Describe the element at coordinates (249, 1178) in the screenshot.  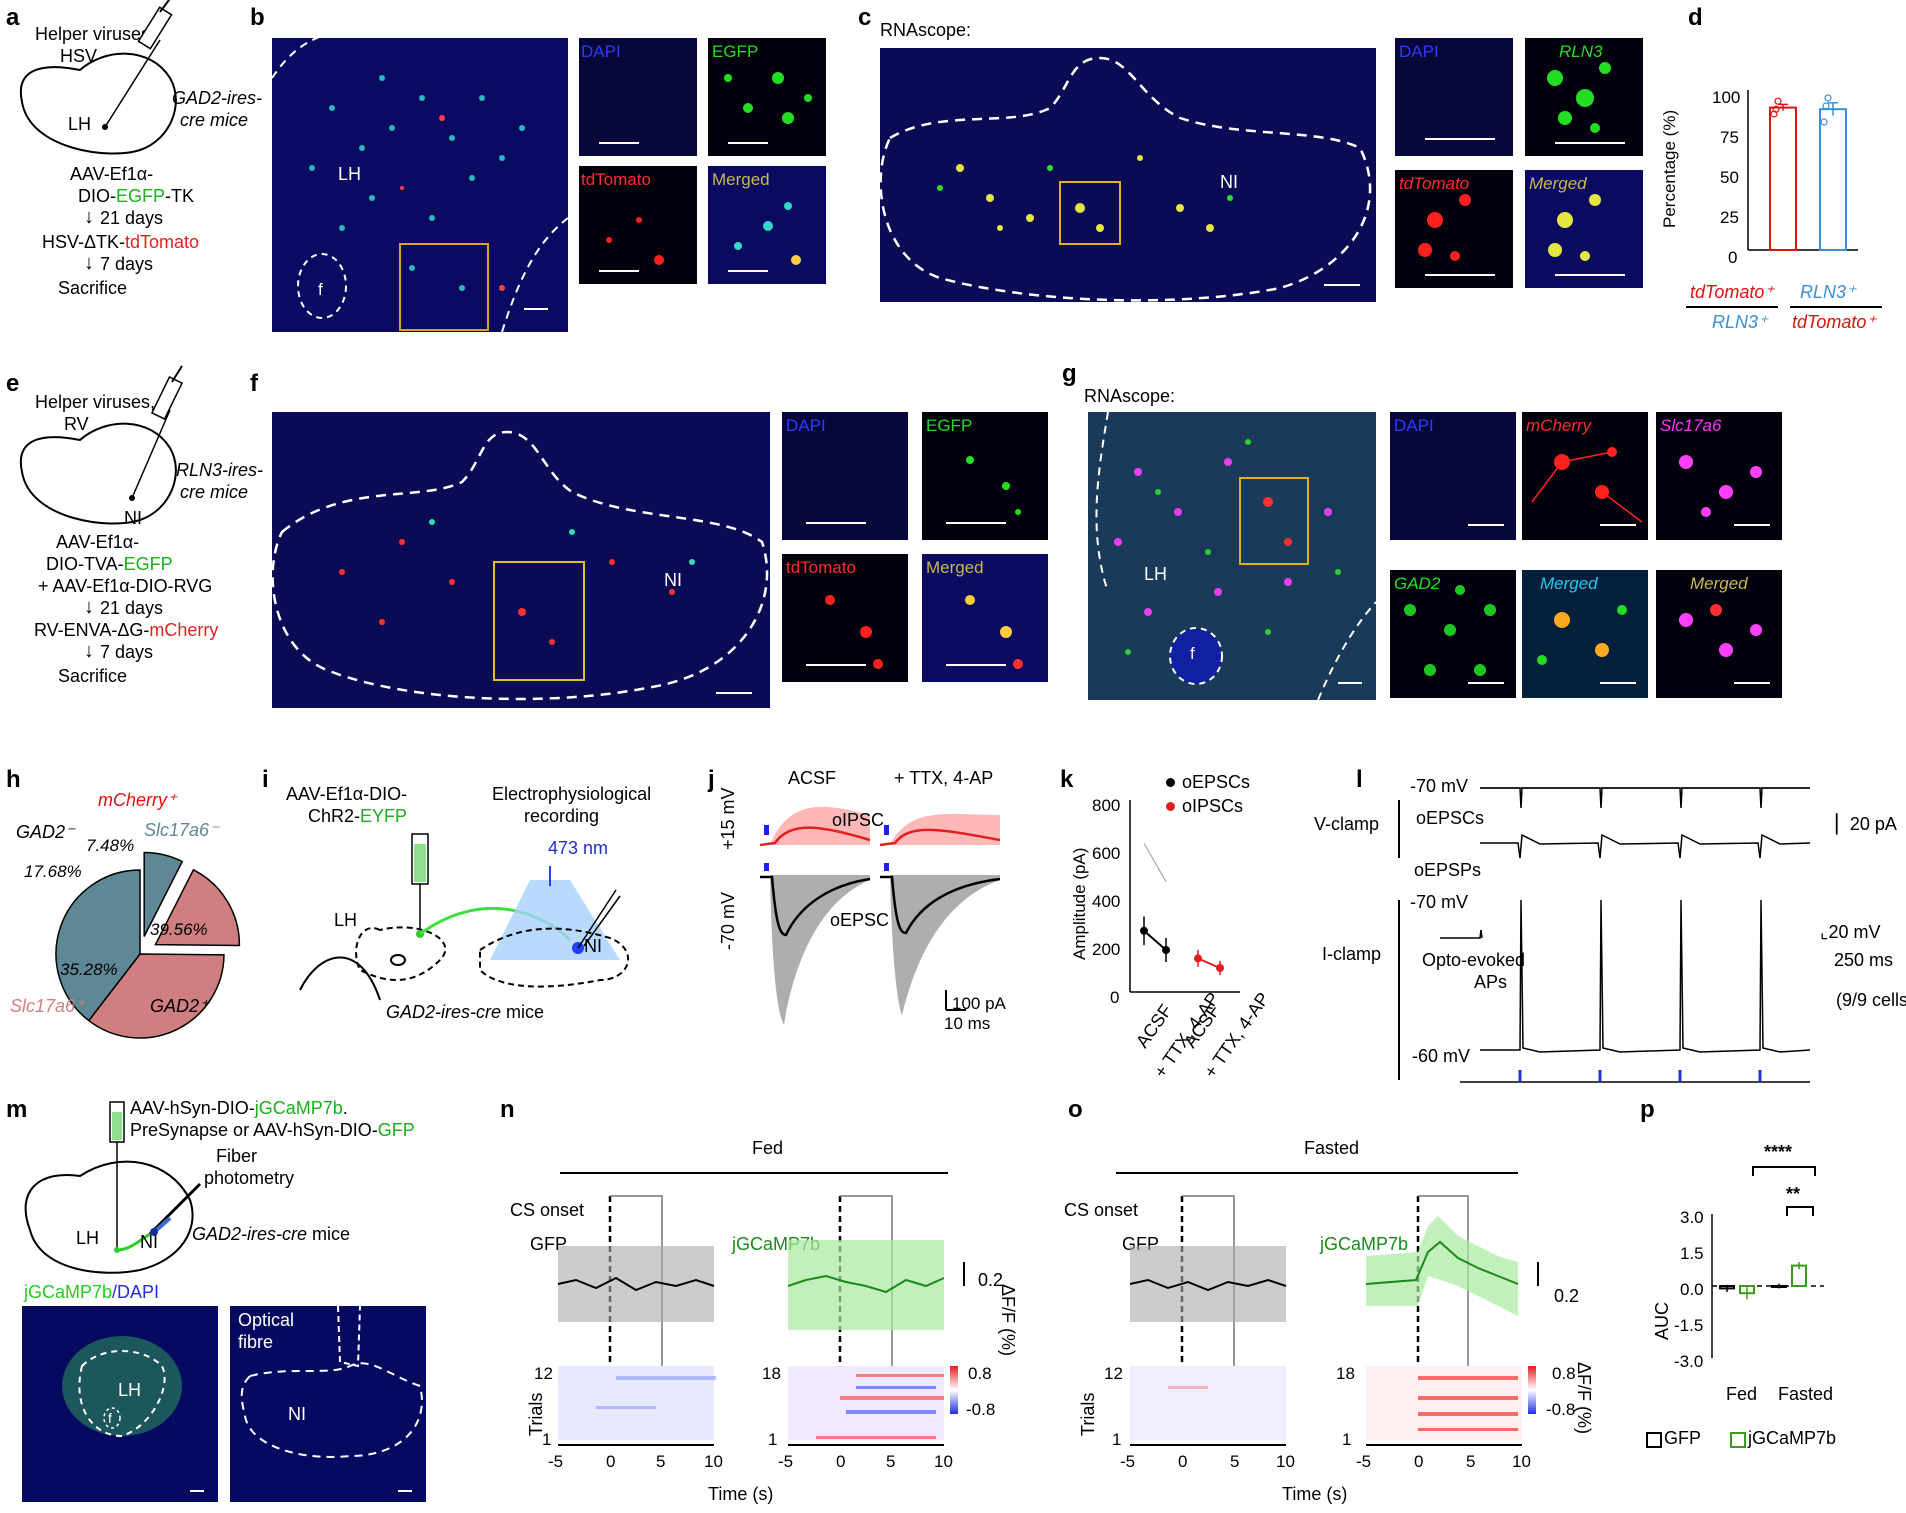
I see `m-fiber2: photometry` at that location.